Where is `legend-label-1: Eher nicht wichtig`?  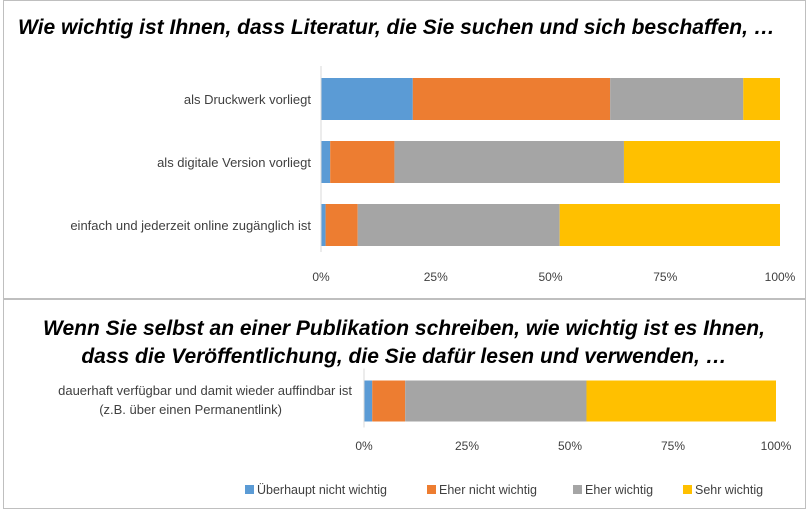
legend-label-1: Eher nicht wichtig is located at coordinates (488, 490).